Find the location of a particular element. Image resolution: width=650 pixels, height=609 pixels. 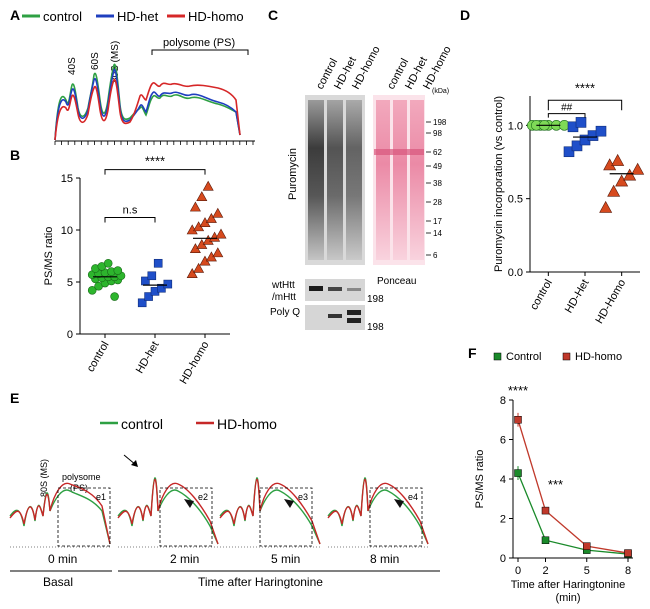

peak-label-40s: 40S is located at coordinates (72, 66).